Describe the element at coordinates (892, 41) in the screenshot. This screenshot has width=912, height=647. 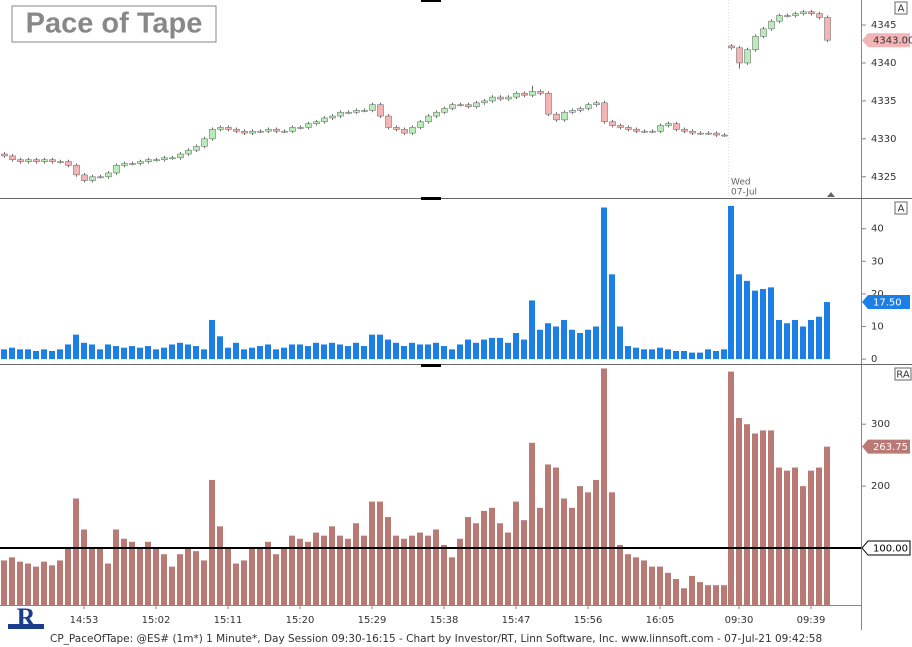
I see `value-tag-label: 4343.00` at that location.